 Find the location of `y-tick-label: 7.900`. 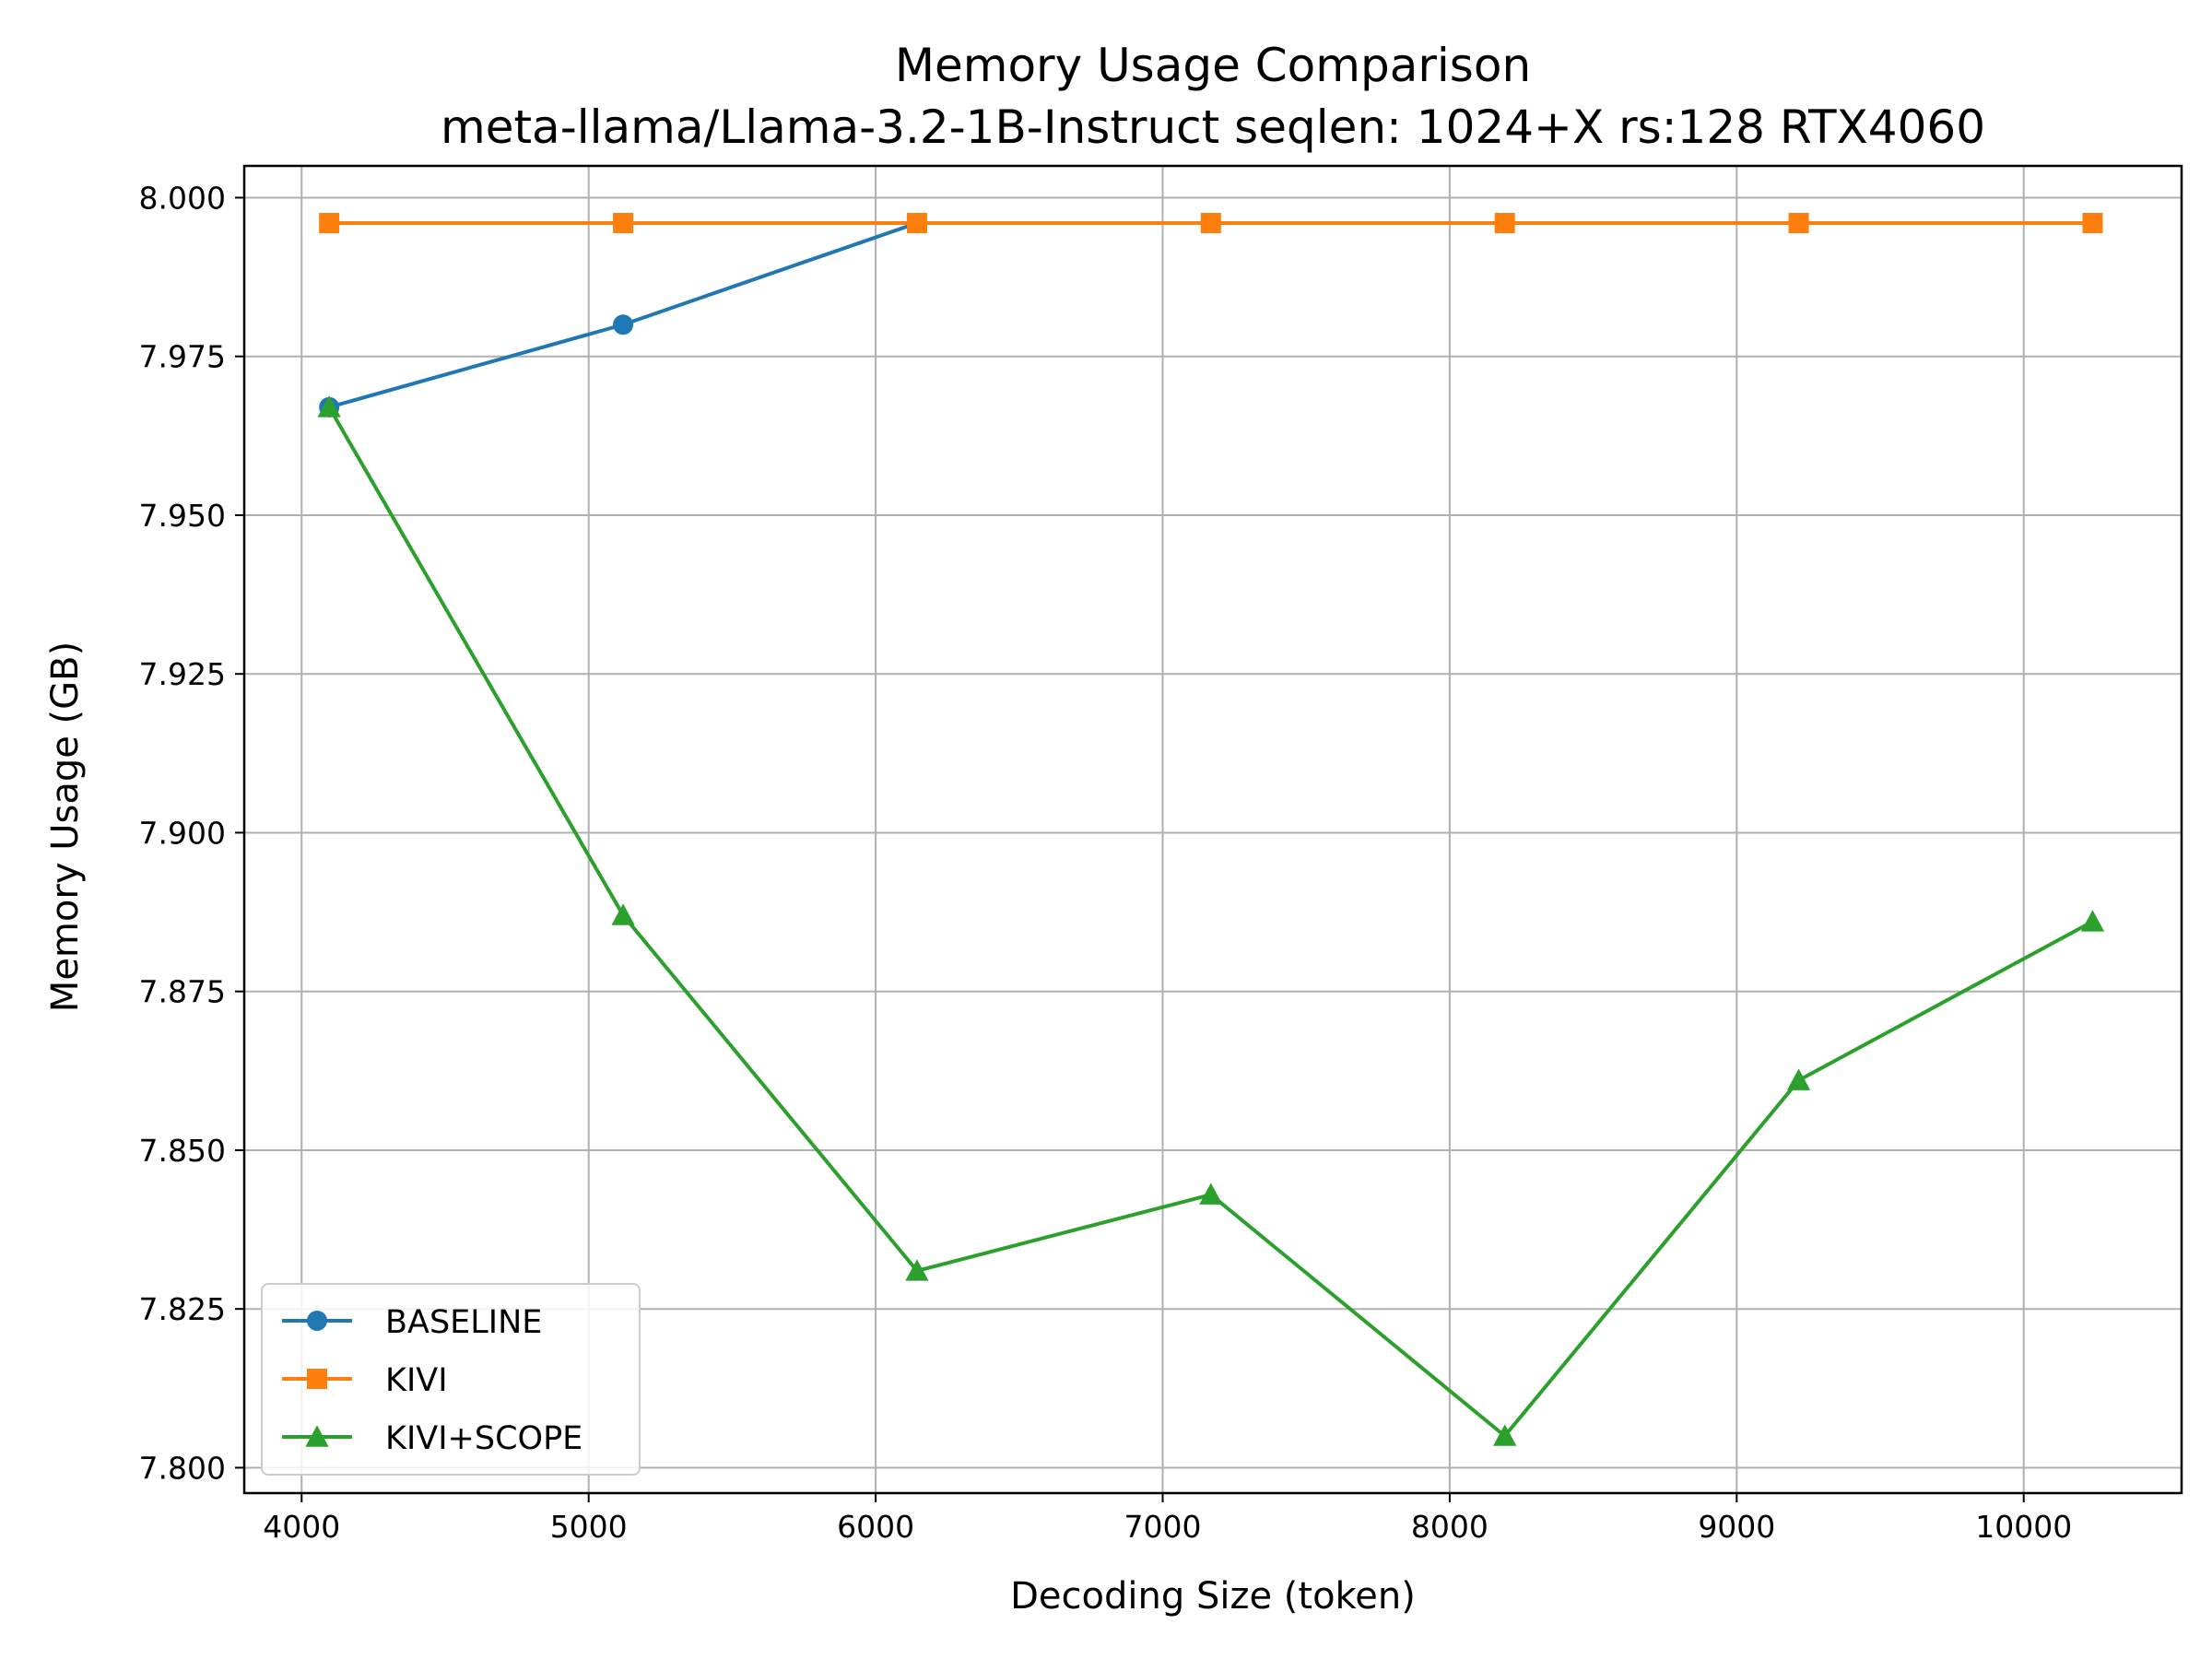

y-tick-label: 7.900 is located at coordinates (182, 833).